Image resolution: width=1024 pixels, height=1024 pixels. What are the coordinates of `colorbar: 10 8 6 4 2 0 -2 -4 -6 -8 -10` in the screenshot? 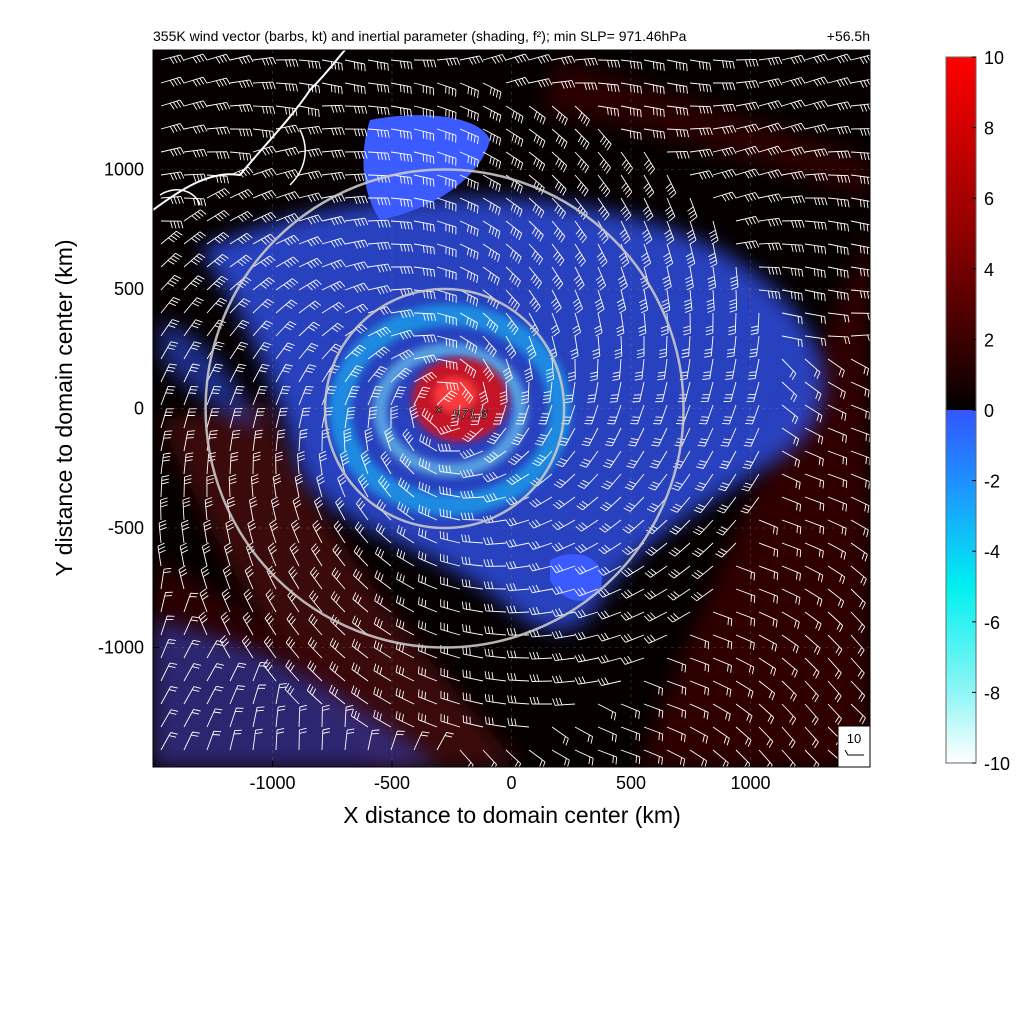 It's located at (977, 411).